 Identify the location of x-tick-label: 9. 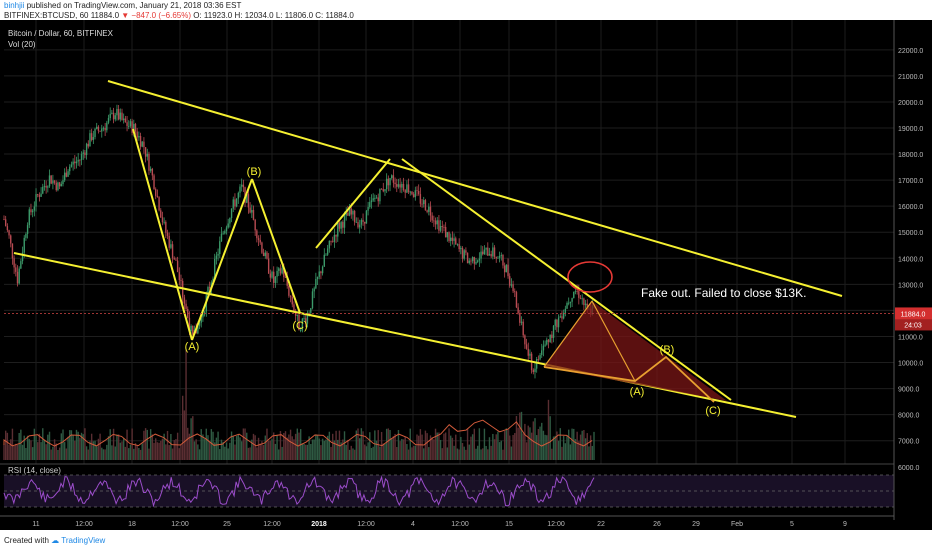
(845, 524).